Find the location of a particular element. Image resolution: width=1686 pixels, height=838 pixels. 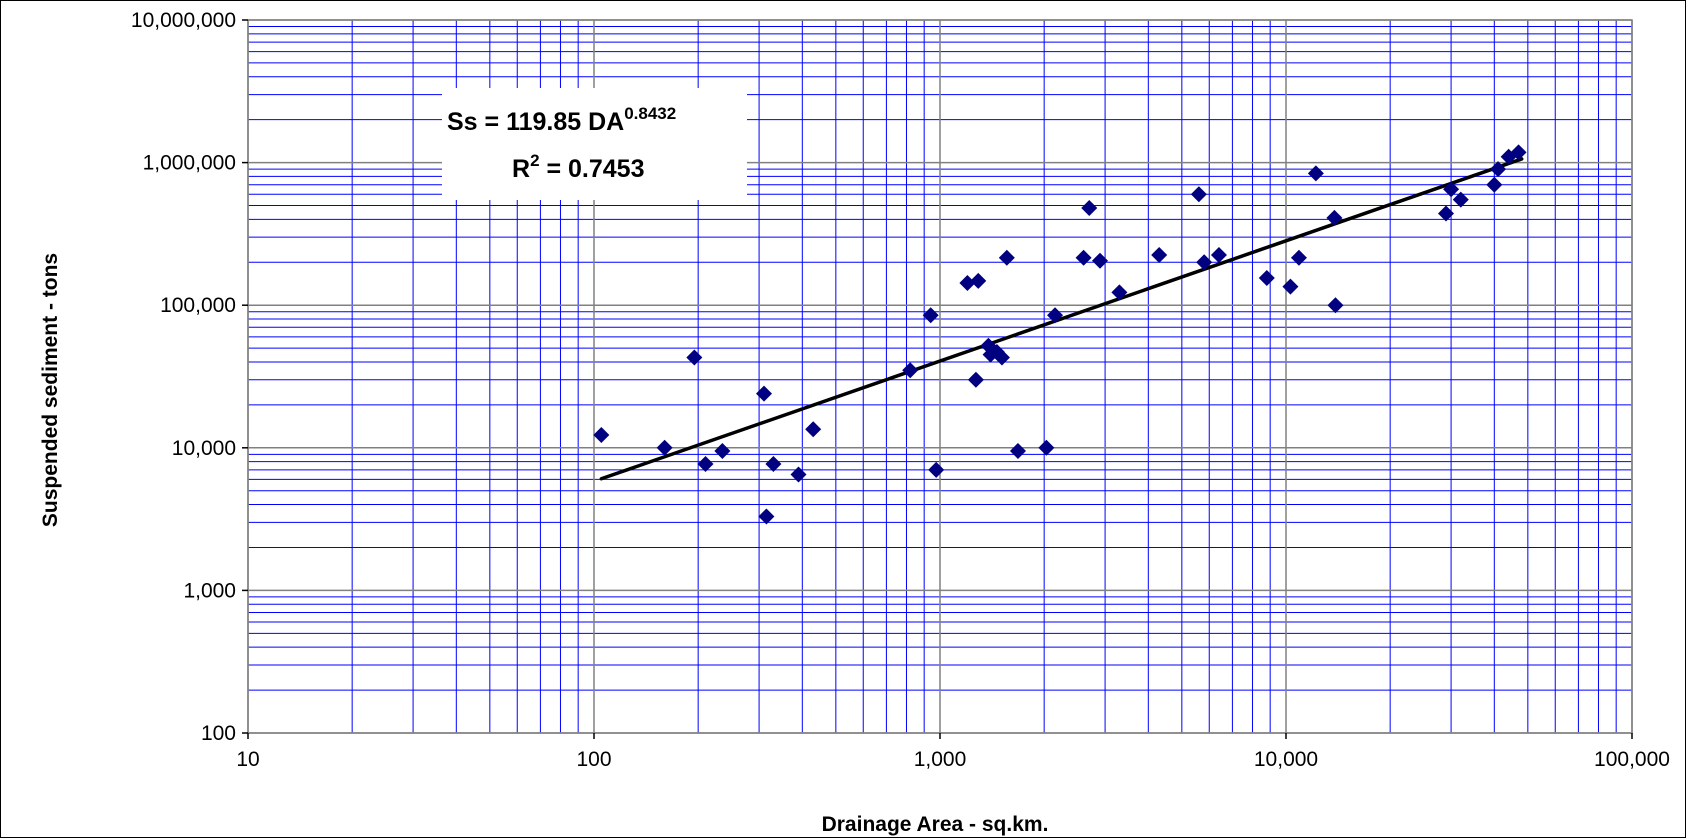

y-tick-label: 100 is located at coordinates (218, 733).